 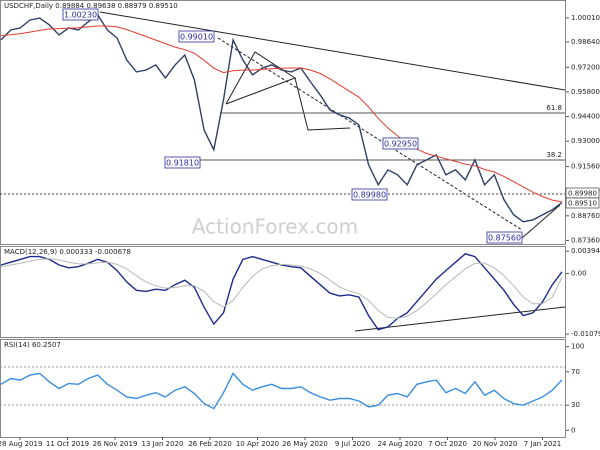 I want to click on channel, so click(x=322, y=104).